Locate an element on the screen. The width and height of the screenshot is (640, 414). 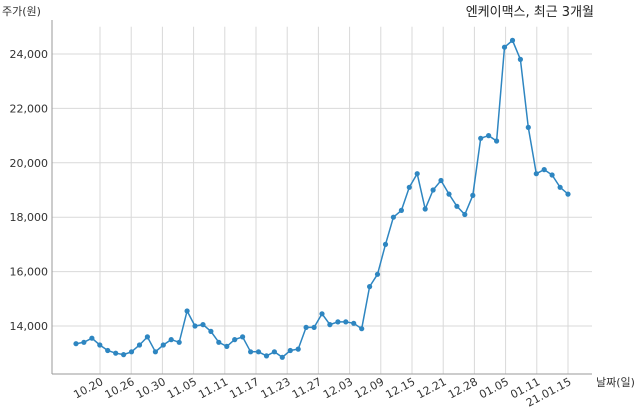
y-axis-unit-label: 주가(원) is located at coordinates (21, 11).